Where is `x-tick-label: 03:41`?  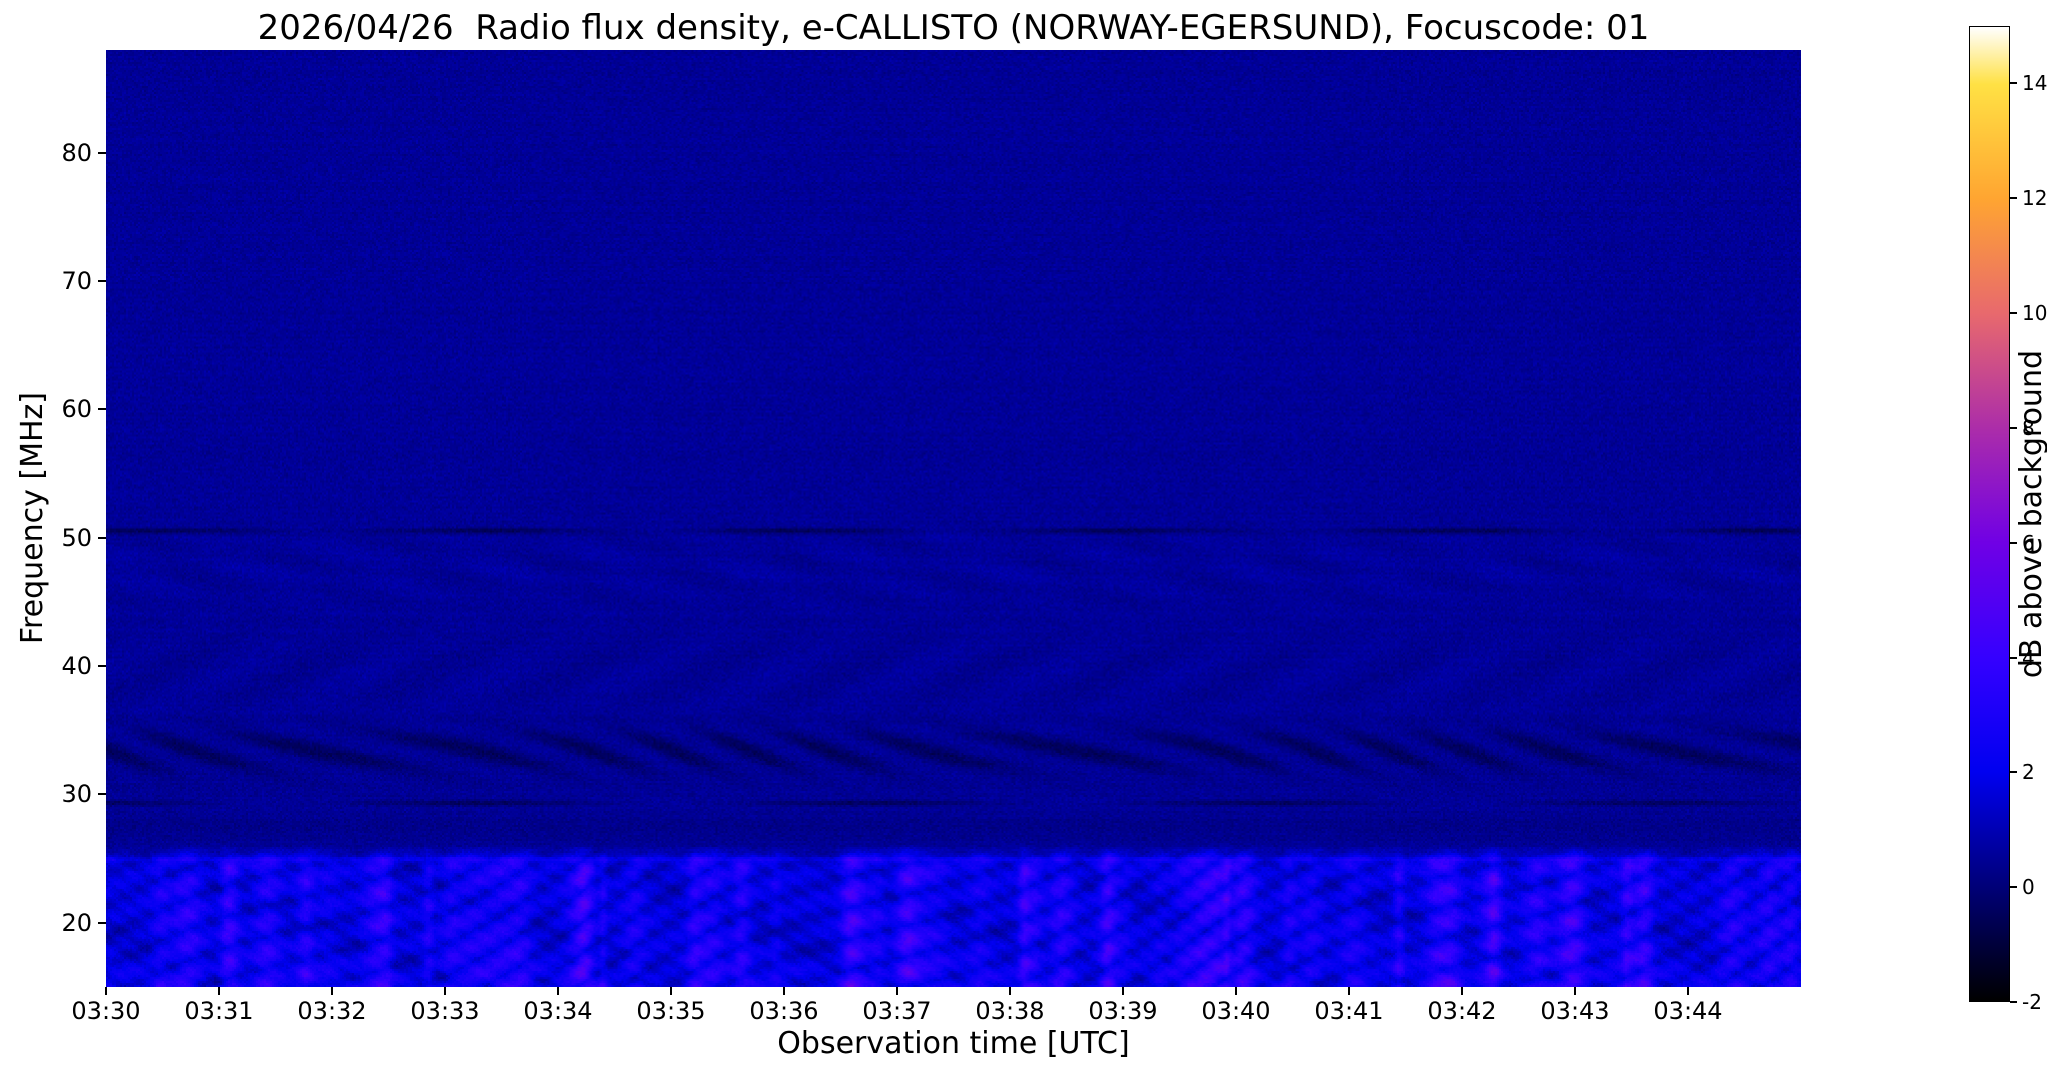
x-tick-label: 03:41 is located at coordinates (1349, 1011).